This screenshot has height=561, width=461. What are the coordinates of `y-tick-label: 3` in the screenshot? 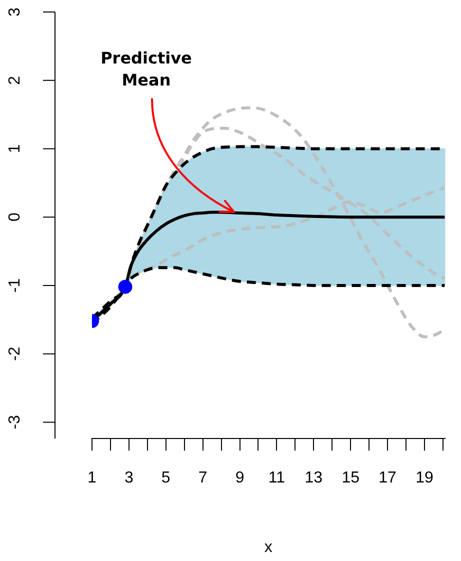 It's located at (15, 11).